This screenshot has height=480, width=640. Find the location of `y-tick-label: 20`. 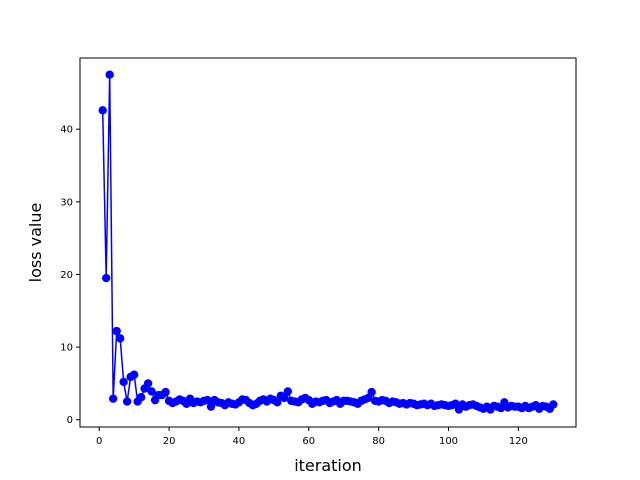

y-tick-label: 20 is located at coordinates (66, 275).